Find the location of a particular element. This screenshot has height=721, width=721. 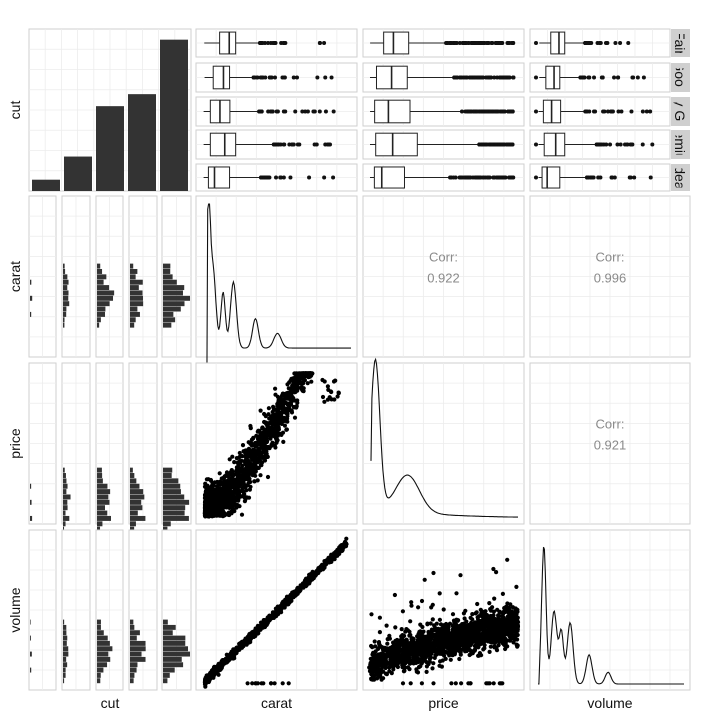

corr-label: Corr: is located at coordinates (610, 424).